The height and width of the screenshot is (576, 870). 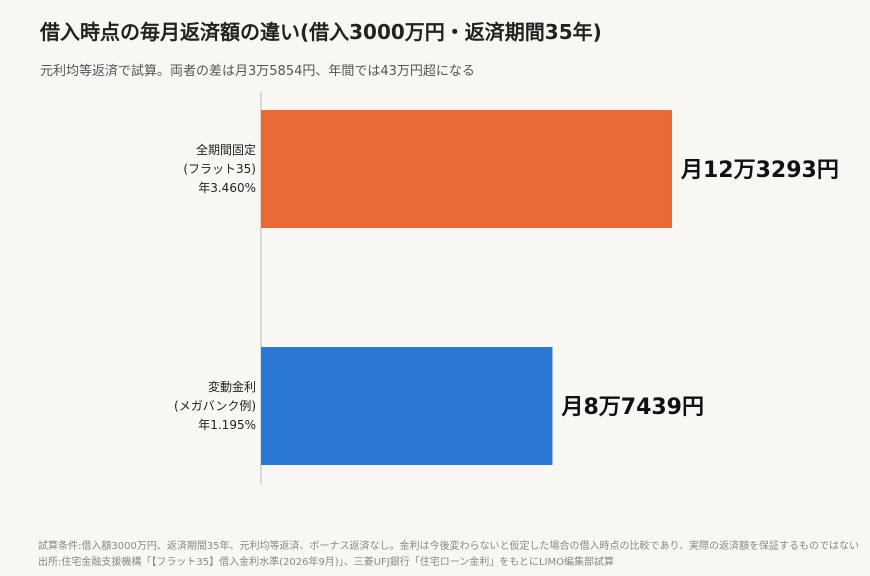 What do you see at coordinates (759, 170) in the screenshot?
I see `data-label-0: 月12万3293円` at bounding box center [759, 170].